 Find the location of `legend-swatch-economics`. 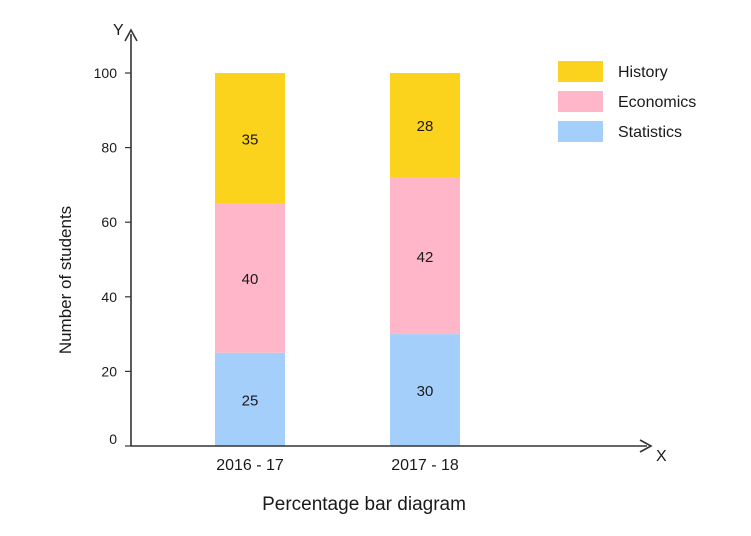

legend-swatch-economics is located at coordinates (580, 101).